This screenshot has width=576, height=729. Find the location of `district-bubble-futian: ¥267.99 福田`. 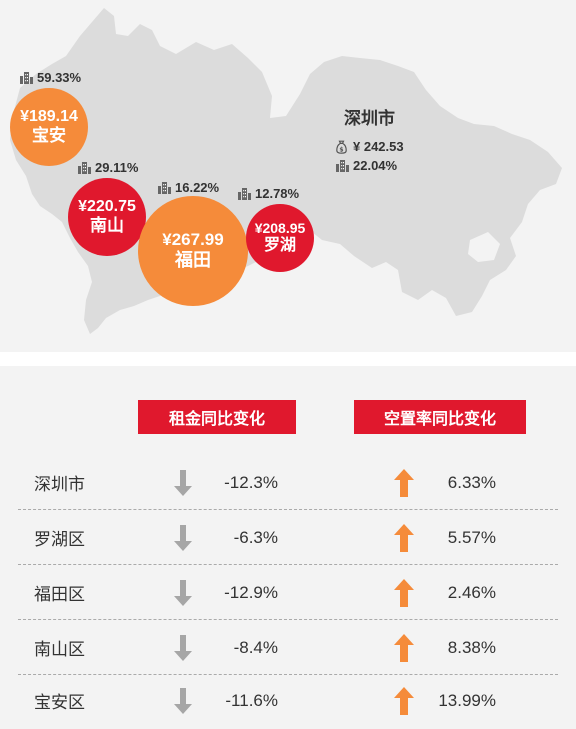

district-bubble-futian: ¥267.99 福田 is located at coordinates (193, 251).